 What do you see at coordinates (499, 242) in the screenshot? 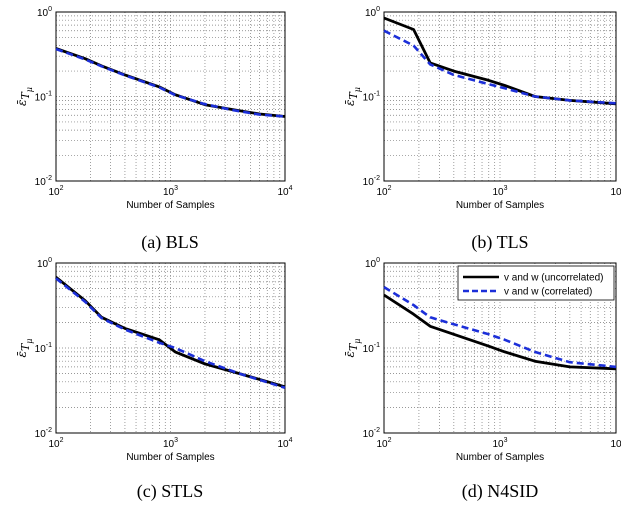
I see `panel-caption: (b) TLS` at bounding box center [499, 242].